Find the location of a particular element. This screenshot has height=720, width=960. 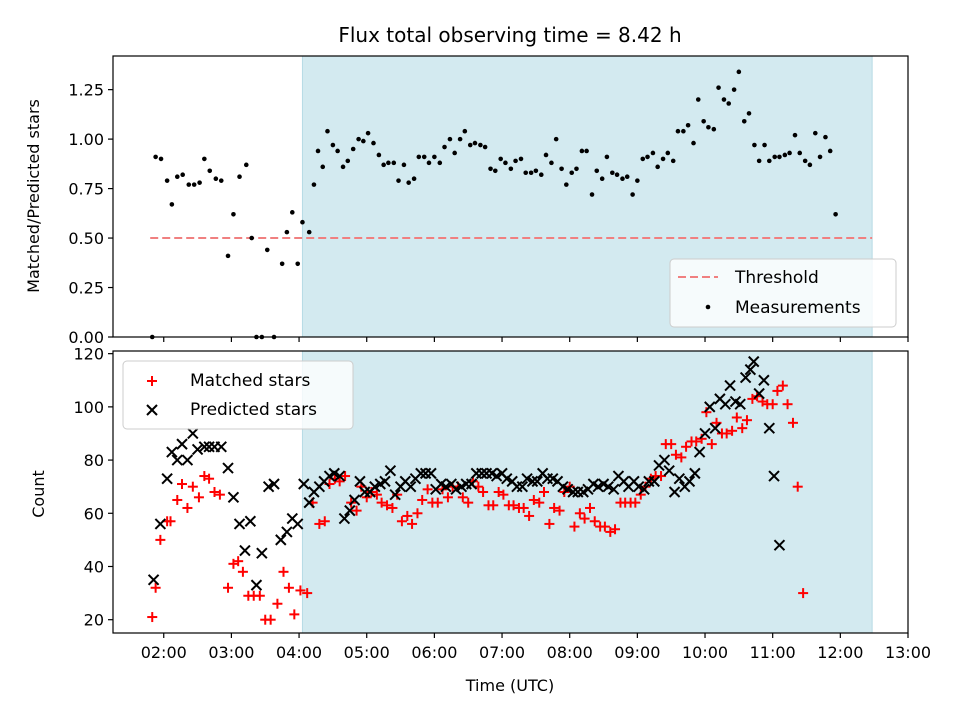

bottom-ytick-label: 120 is located at coordinates (88, 354).